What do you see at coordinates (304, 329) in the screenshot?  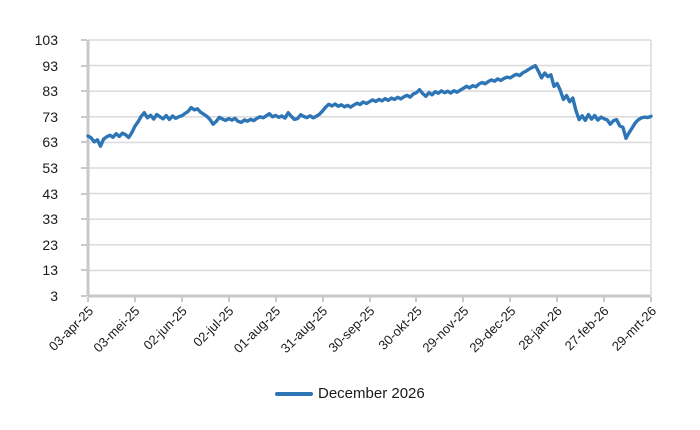 I see `x-axis-tick-label: 31-aug-25` at bounding box center [304, 329].